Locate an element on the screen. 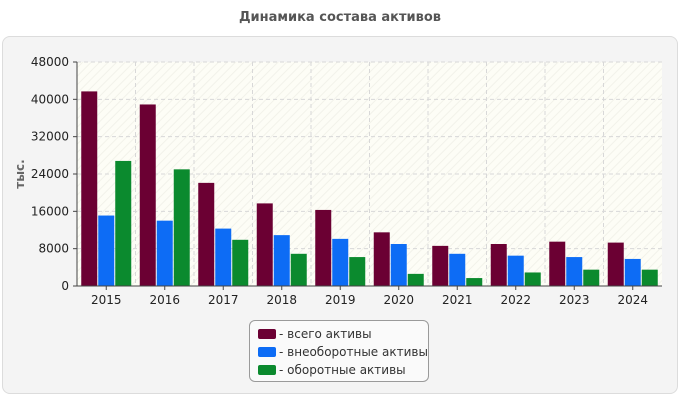 This screenshot has height=400, width=680. legend-item-current: - оборотные активы is located at coordinates (343, 370).